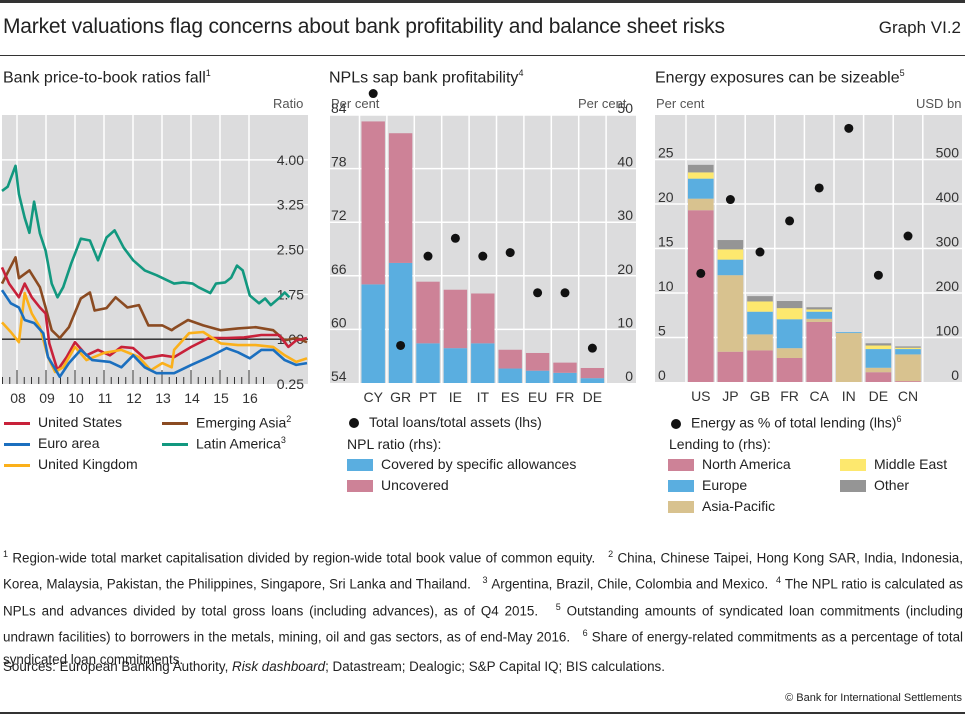 The image size is (965, 717). Describe the element at coordinates (602, 103) in the screenshot. I see `unit-right-npl: Per cent` at that location.